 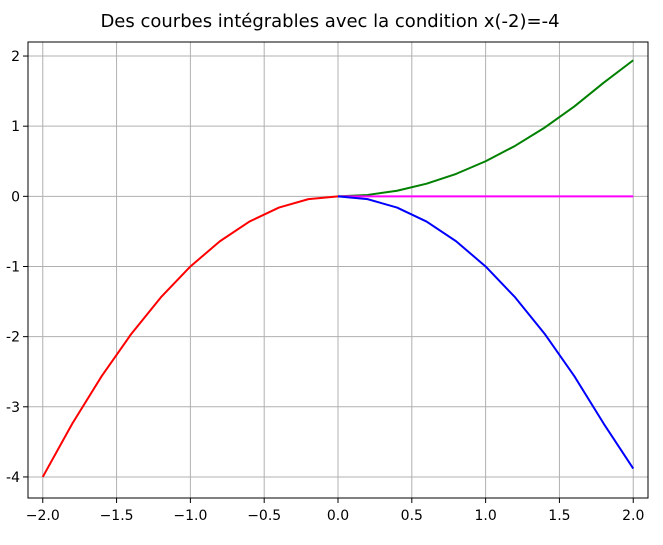 What do you see at coordinates (43, 516) in the screenshot?
I see `x-tick-label: −2.0` at bounding box center [43, 516].